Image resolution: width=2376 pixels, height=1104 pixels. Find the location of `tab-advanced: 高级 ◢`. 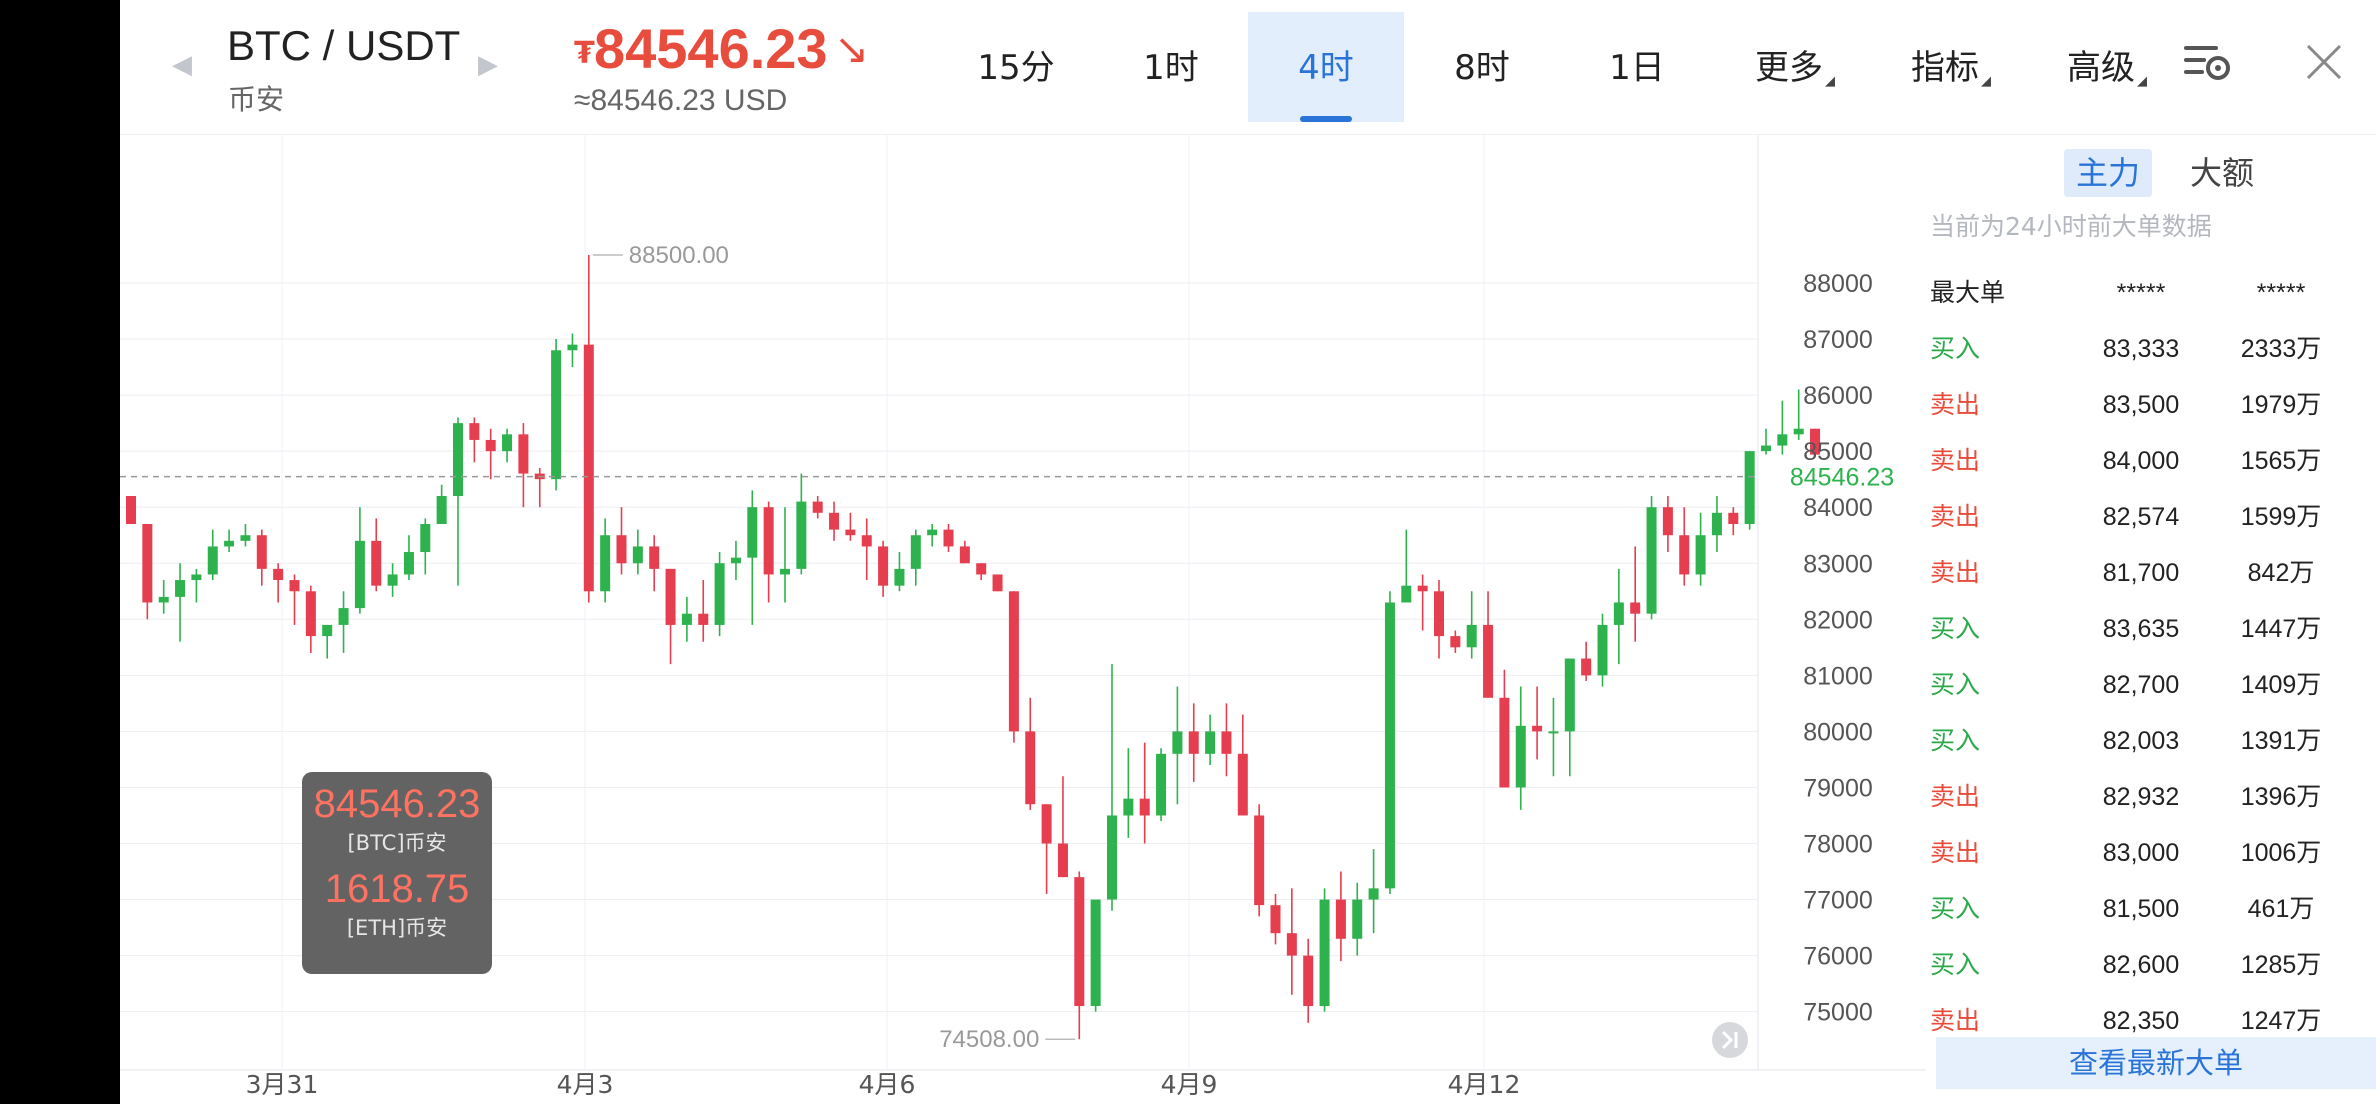

tab-advanced: 高级 ◢ is located at coordinates (2107, 68).